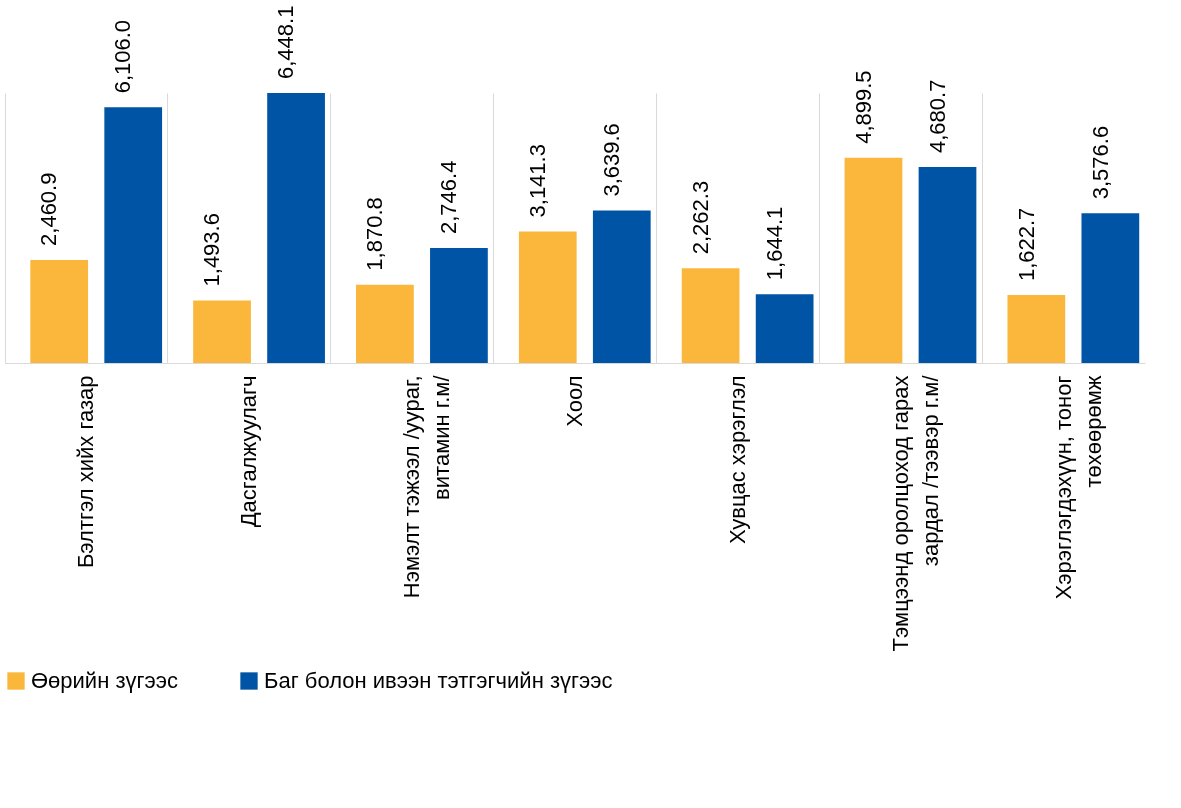  Describe the element at coordinates (774, 243) in the screenshot. I see `data-label: 1,644.1` at that location.